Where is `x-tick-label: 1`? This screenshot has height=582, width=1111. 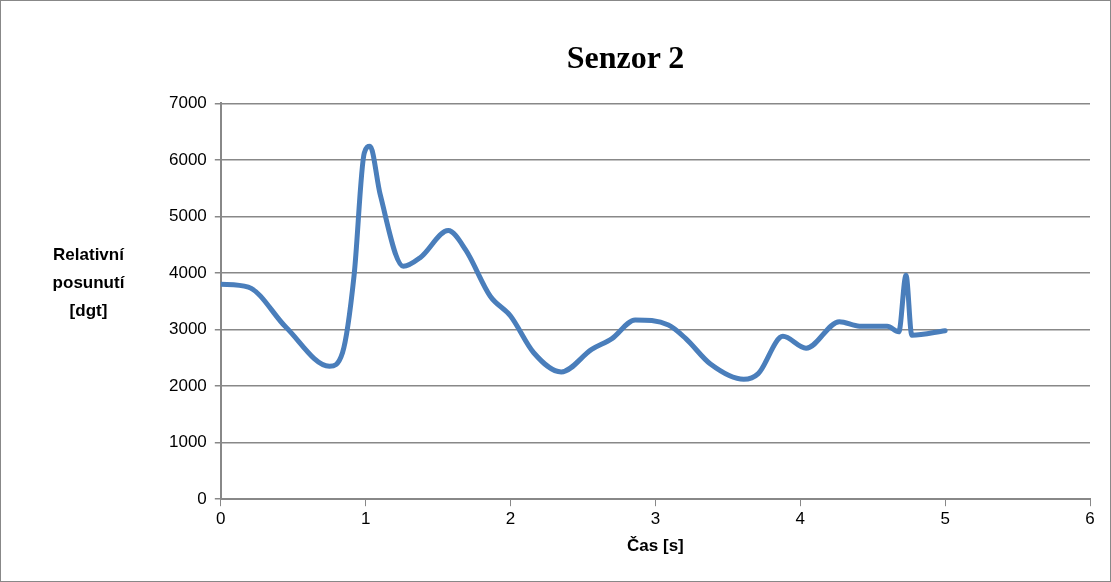
x-tick-label: 1 is located at coordinates (365, 519).